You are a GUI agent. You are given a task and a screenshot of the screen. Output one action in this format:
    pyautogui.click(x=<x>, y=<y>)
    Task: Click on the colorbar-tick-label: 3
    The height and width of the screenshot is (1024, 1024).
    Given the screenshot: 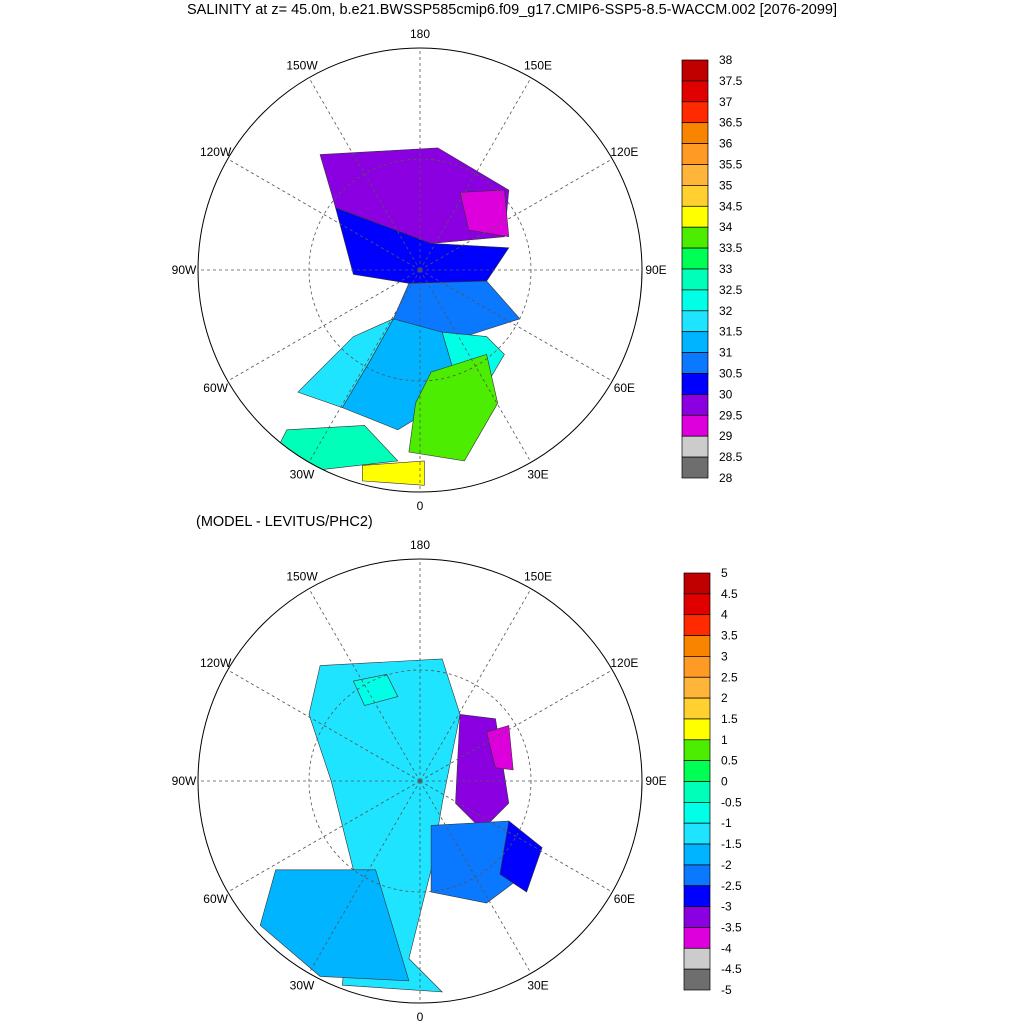 What is the action you would take?
    pyautogui.click(x=724, y=656)
    